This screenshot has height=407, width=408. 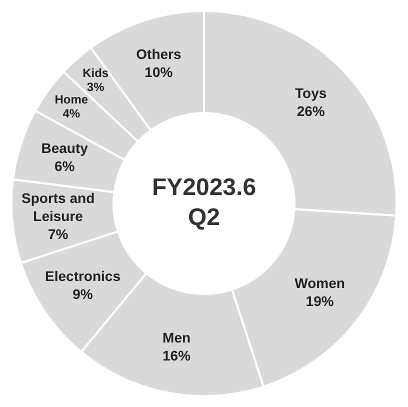 What do you see at coordinates (64, 148) in the screenshot?
I see `slice-label: Beauty` at bounding box center [64, 148].